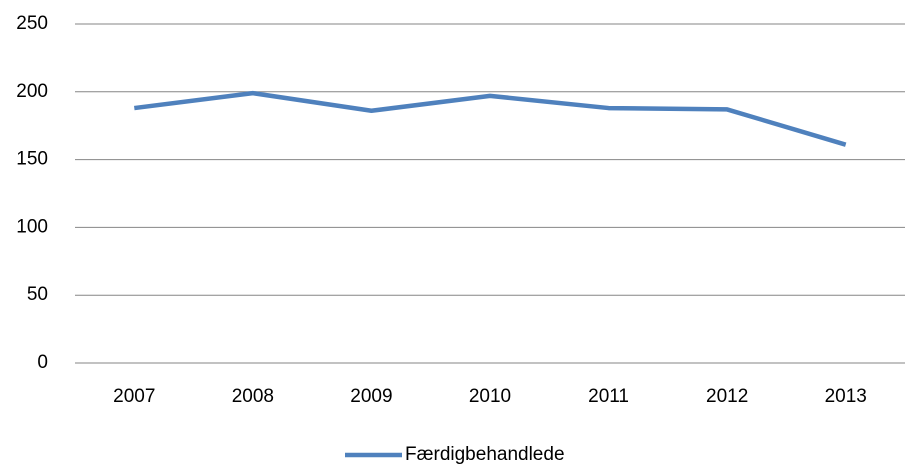 The image size is (916, 465). I want to click on x-tick-label: 2009, so click(371, 396).